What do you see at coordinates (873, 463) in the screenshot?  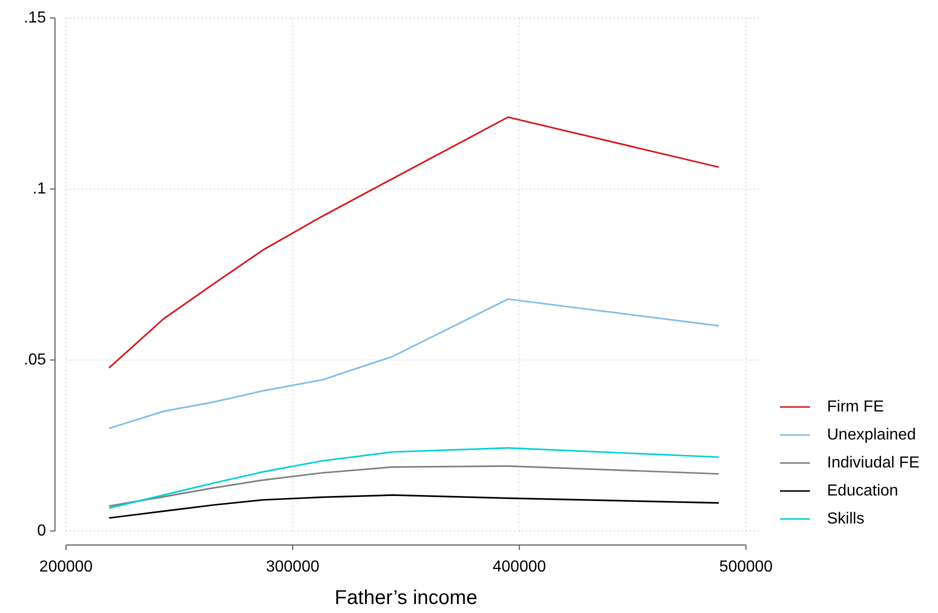 I see `legend-label: Indiviudal FE` at bounding box center [873, 463].